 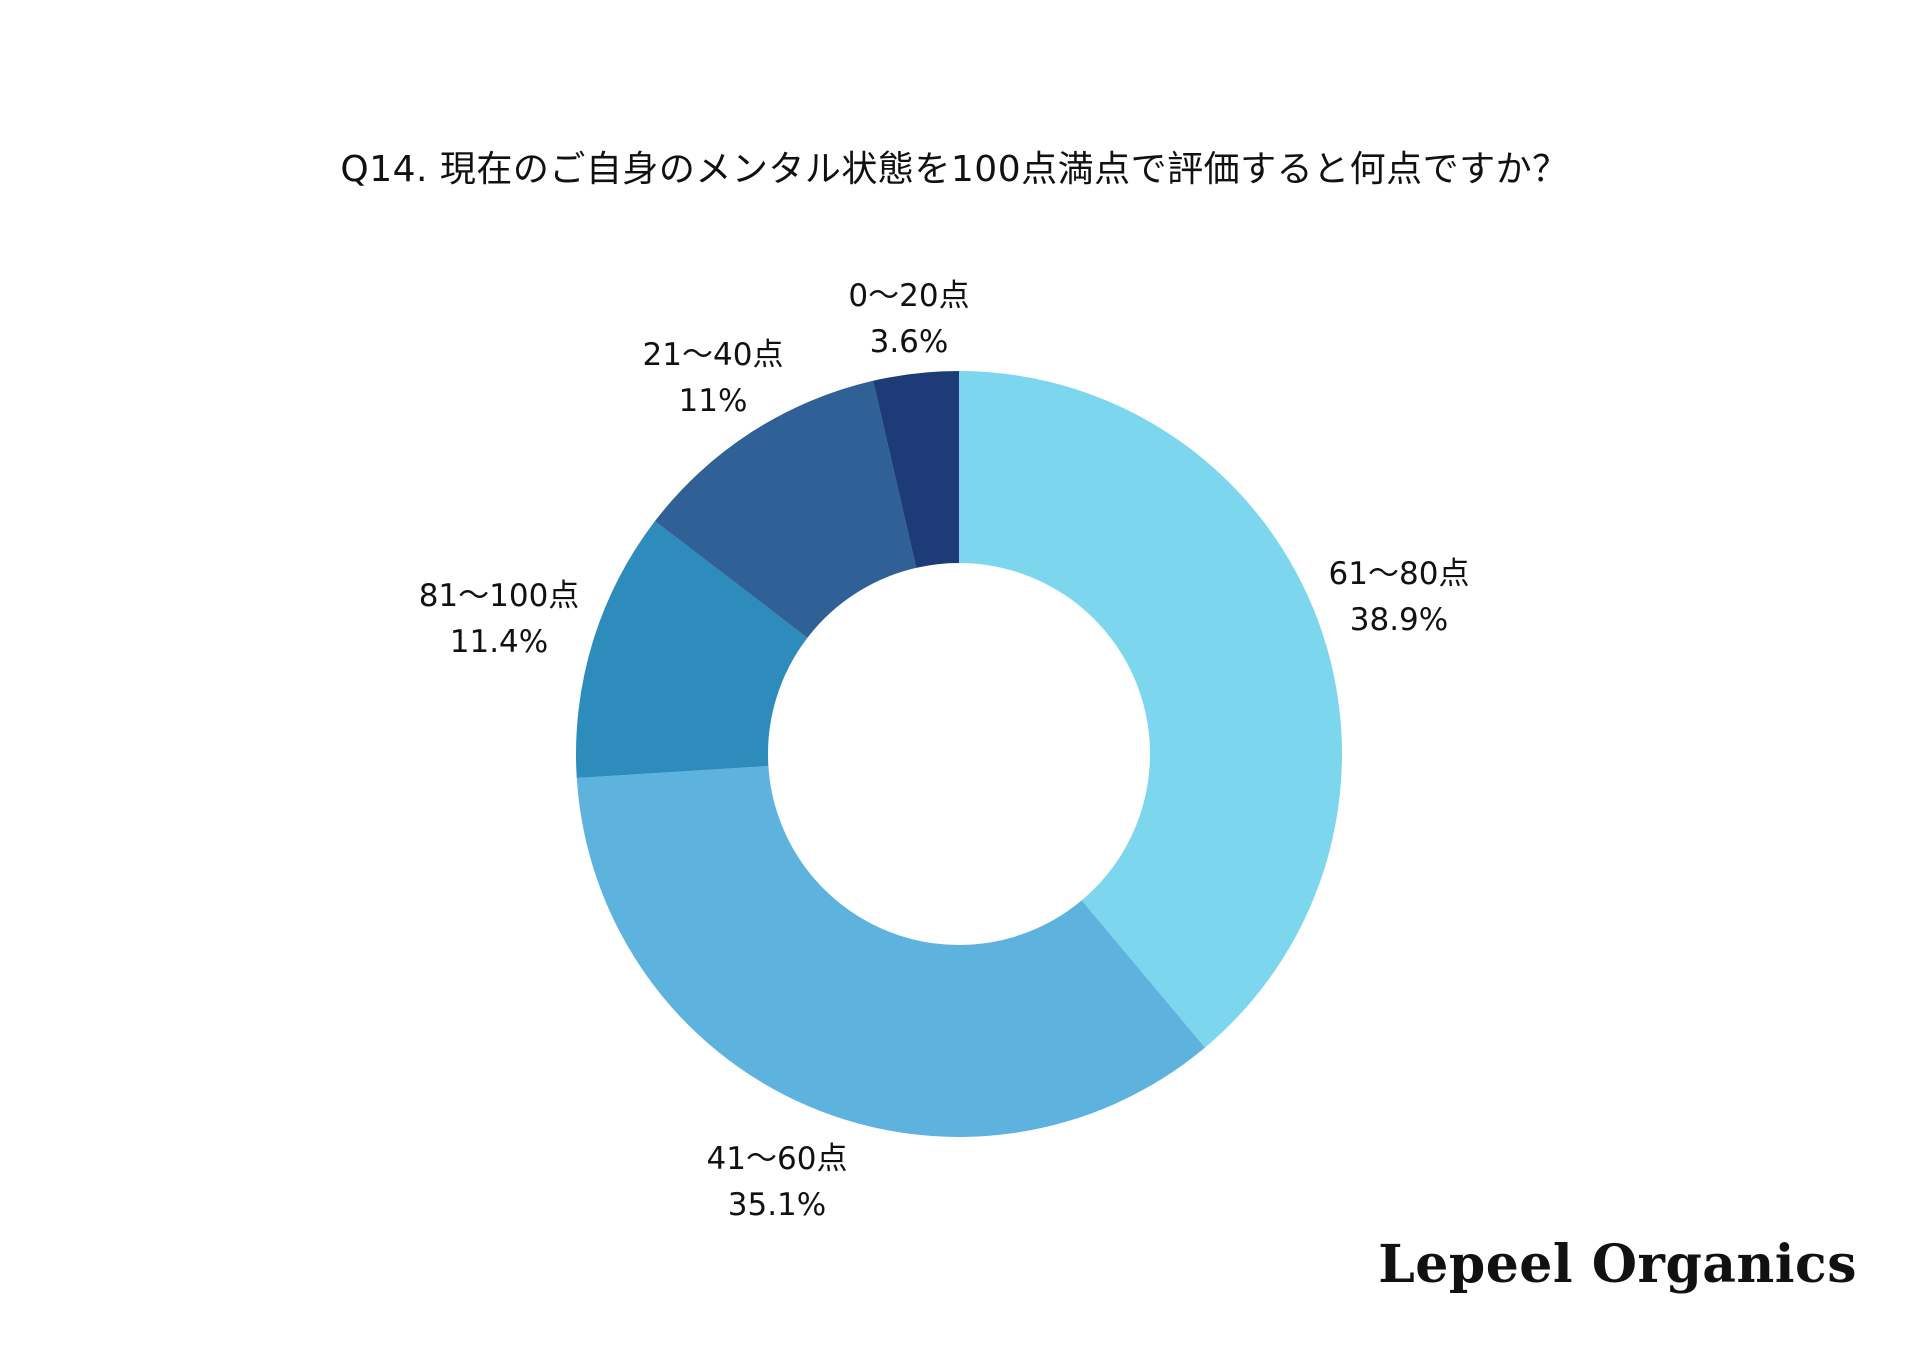 I want to click on slice-label: 21〜40点, so click(x=713, y=355).